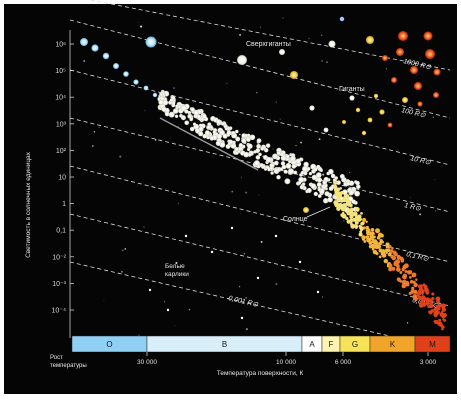 The width and height of the screenshot is (461, 400). What do you see at coordinates (61, 151) in the screenshot?
I see `y-tick-label: 10²` at bounding box center [61, 151].